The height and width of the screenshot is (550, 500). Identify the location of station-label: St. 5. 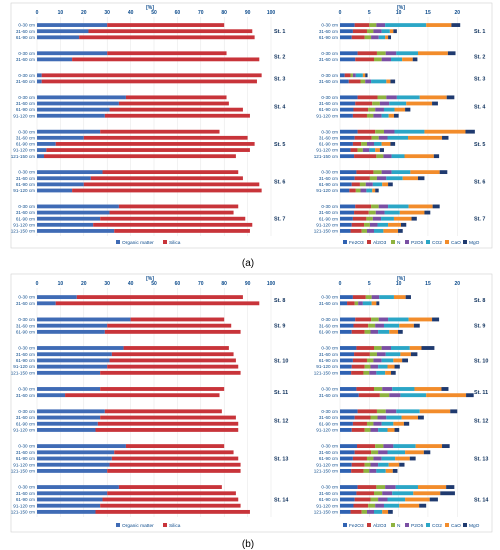
(279, 145).